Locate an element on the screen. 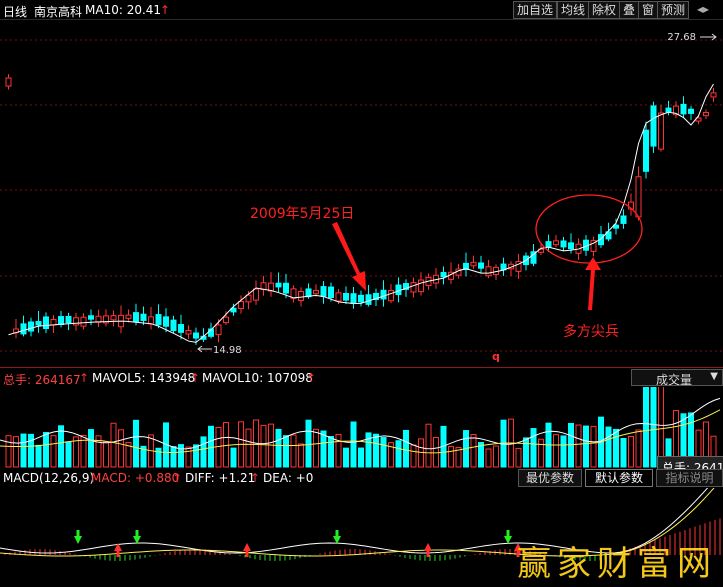  total-up-arrow-icon: ↑ is located at coordinates (84, 378).